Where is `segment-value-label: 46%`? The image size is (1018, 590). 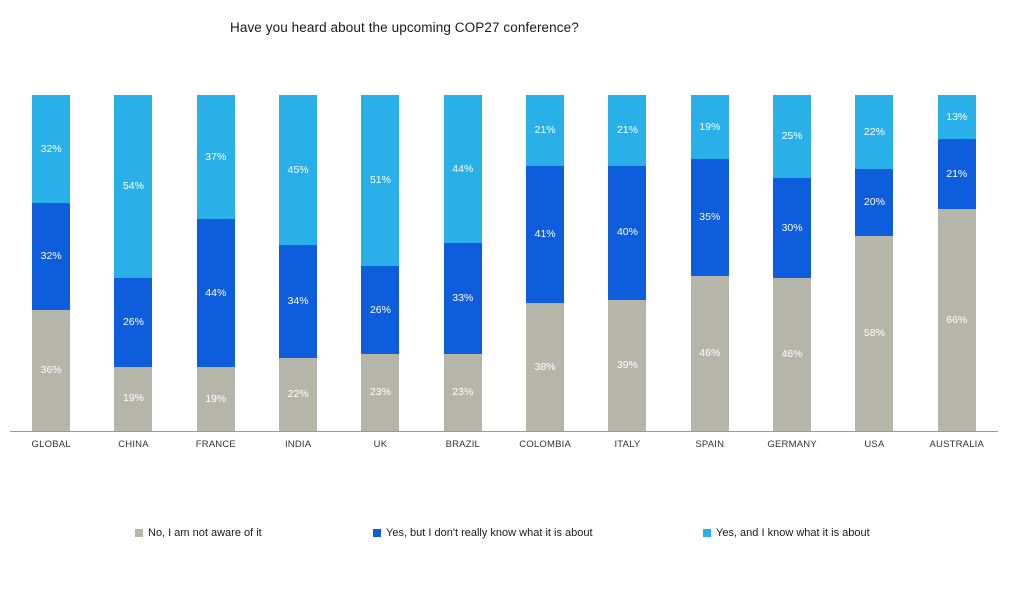 segment-value-label: 46% is located at coordinates (710, 353).